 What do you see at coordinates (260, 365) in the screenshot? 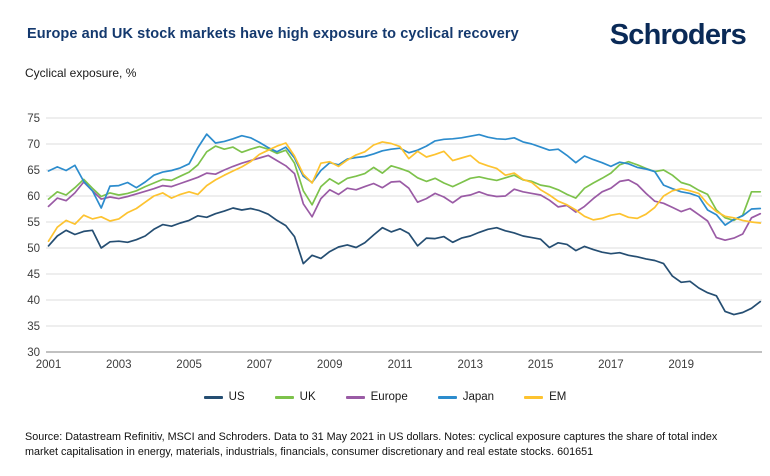
I see `x-tick-label: 2007` at bounding box center [260, 365].